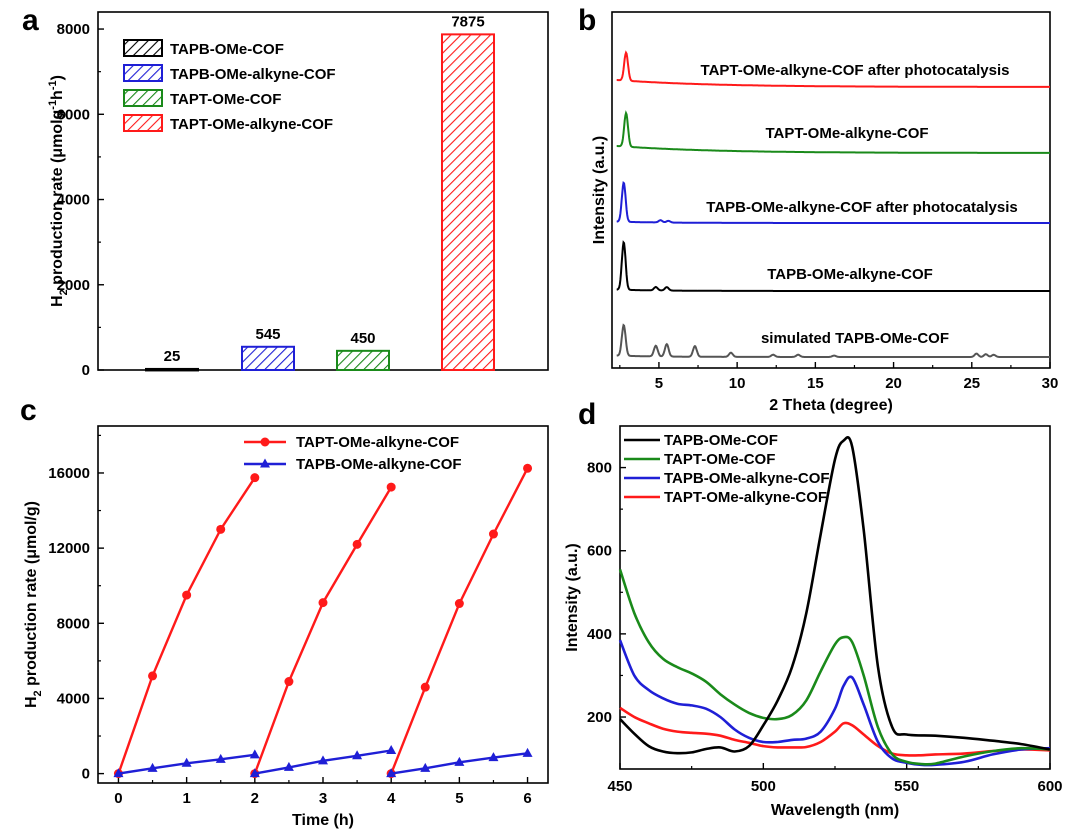  Describe the element at coordinates (527, 798) in the screenshot. I see `c-x-tick-label: 6` at that location.